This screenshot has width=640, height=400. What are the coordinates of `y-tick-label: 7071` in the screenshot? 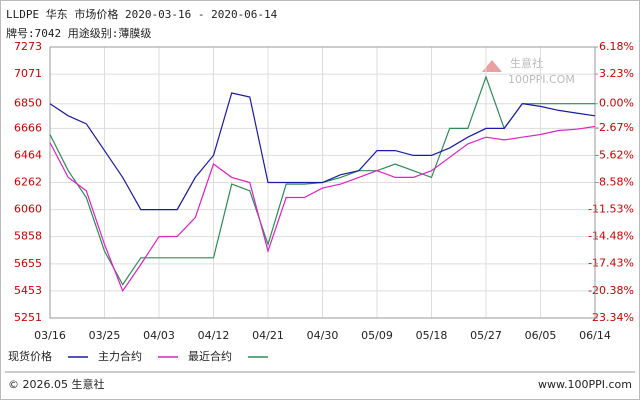 It's located at (28, 73).